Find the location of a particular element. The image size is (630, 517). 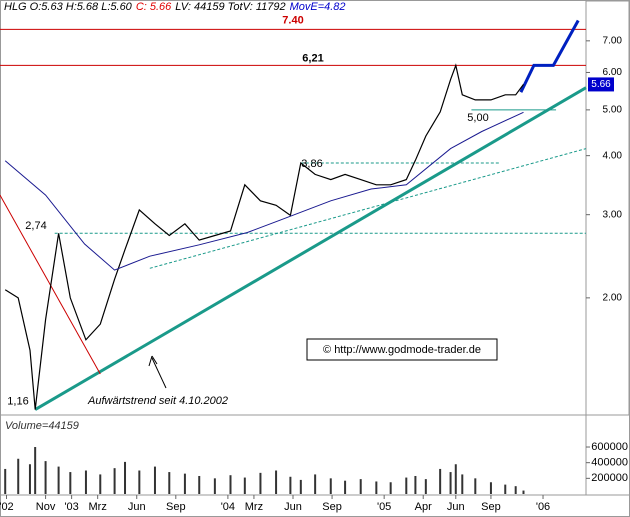

level-label: 5,00 is located at coordinates (477, 118).